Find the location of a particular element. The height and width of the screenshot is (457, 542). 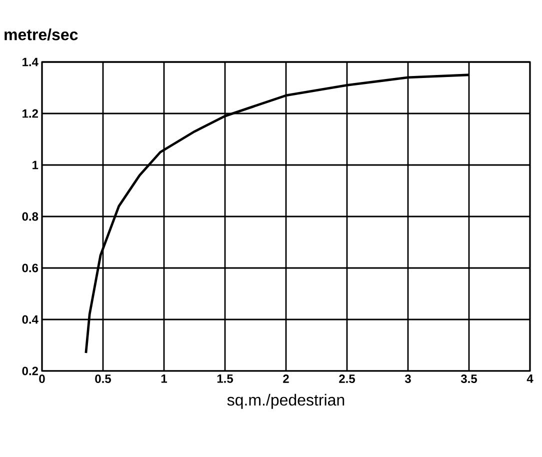

x-tick-label: 2.5 is located at coordinates (347, 379).